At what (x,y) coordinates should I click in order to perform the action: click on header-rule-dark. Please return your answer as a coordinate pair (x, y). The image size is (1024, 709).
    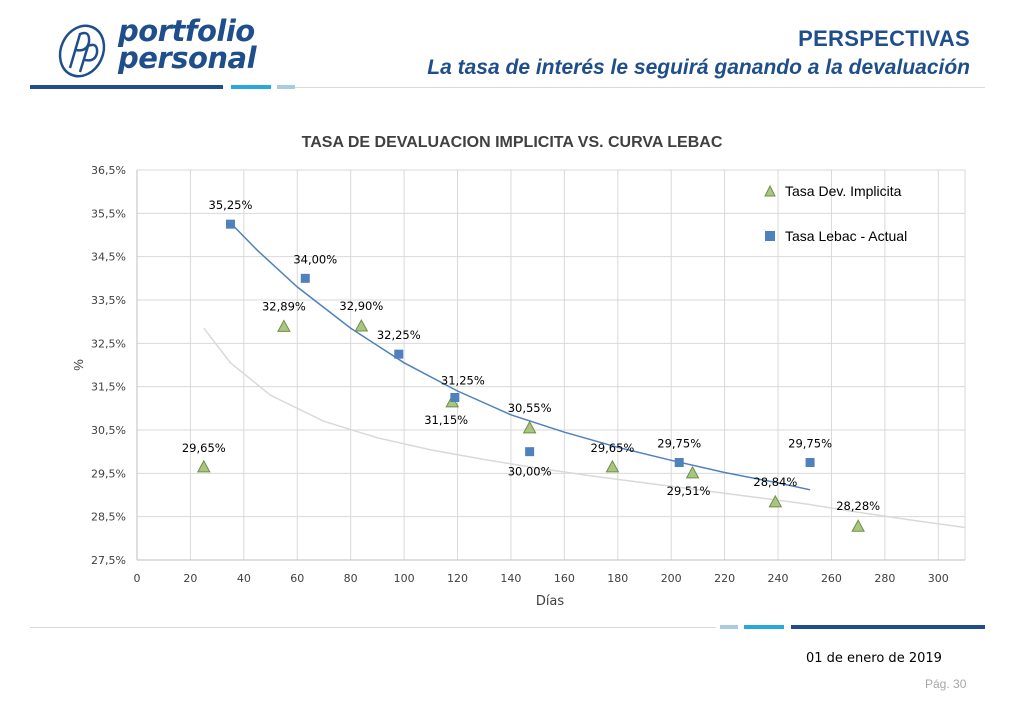
    Looking at the image, I should click on (126, 87).